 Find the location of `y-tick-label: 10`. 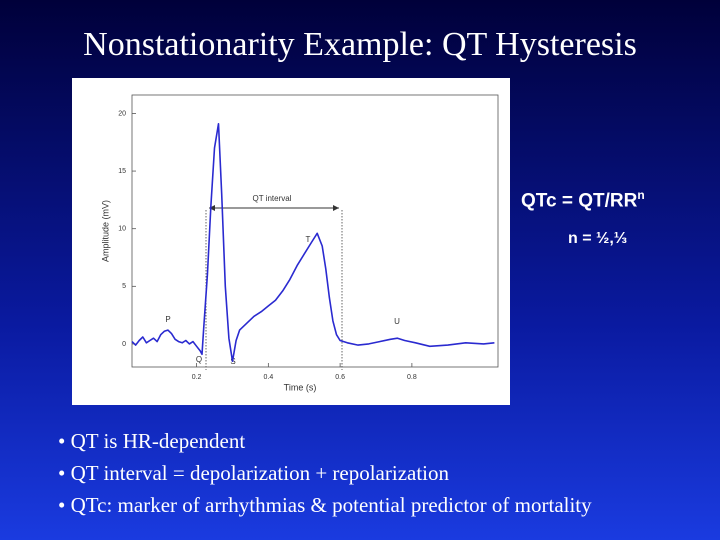

y-tick-label: 10 is located at coordinates (122, 229).